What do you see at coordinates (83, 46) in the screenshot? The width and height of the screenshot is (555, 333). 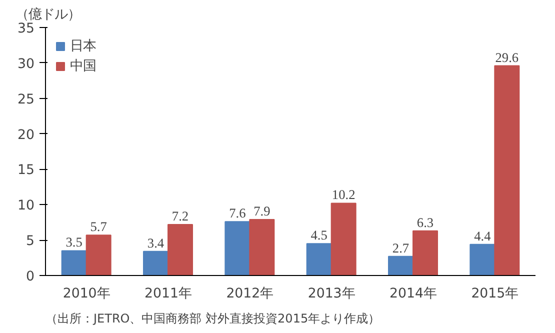 I see `legend-label: 日本` at bounding box center [83, 46].